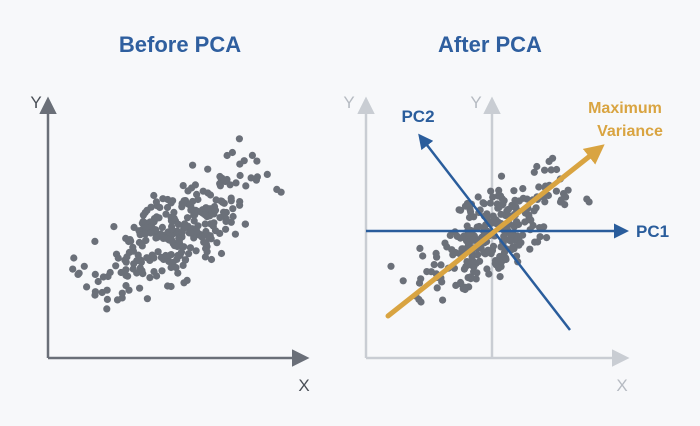  Describe the element at coordinates (475, 102) in the screenshot. I see `after-inner-y-axis-label: Y` at that location.